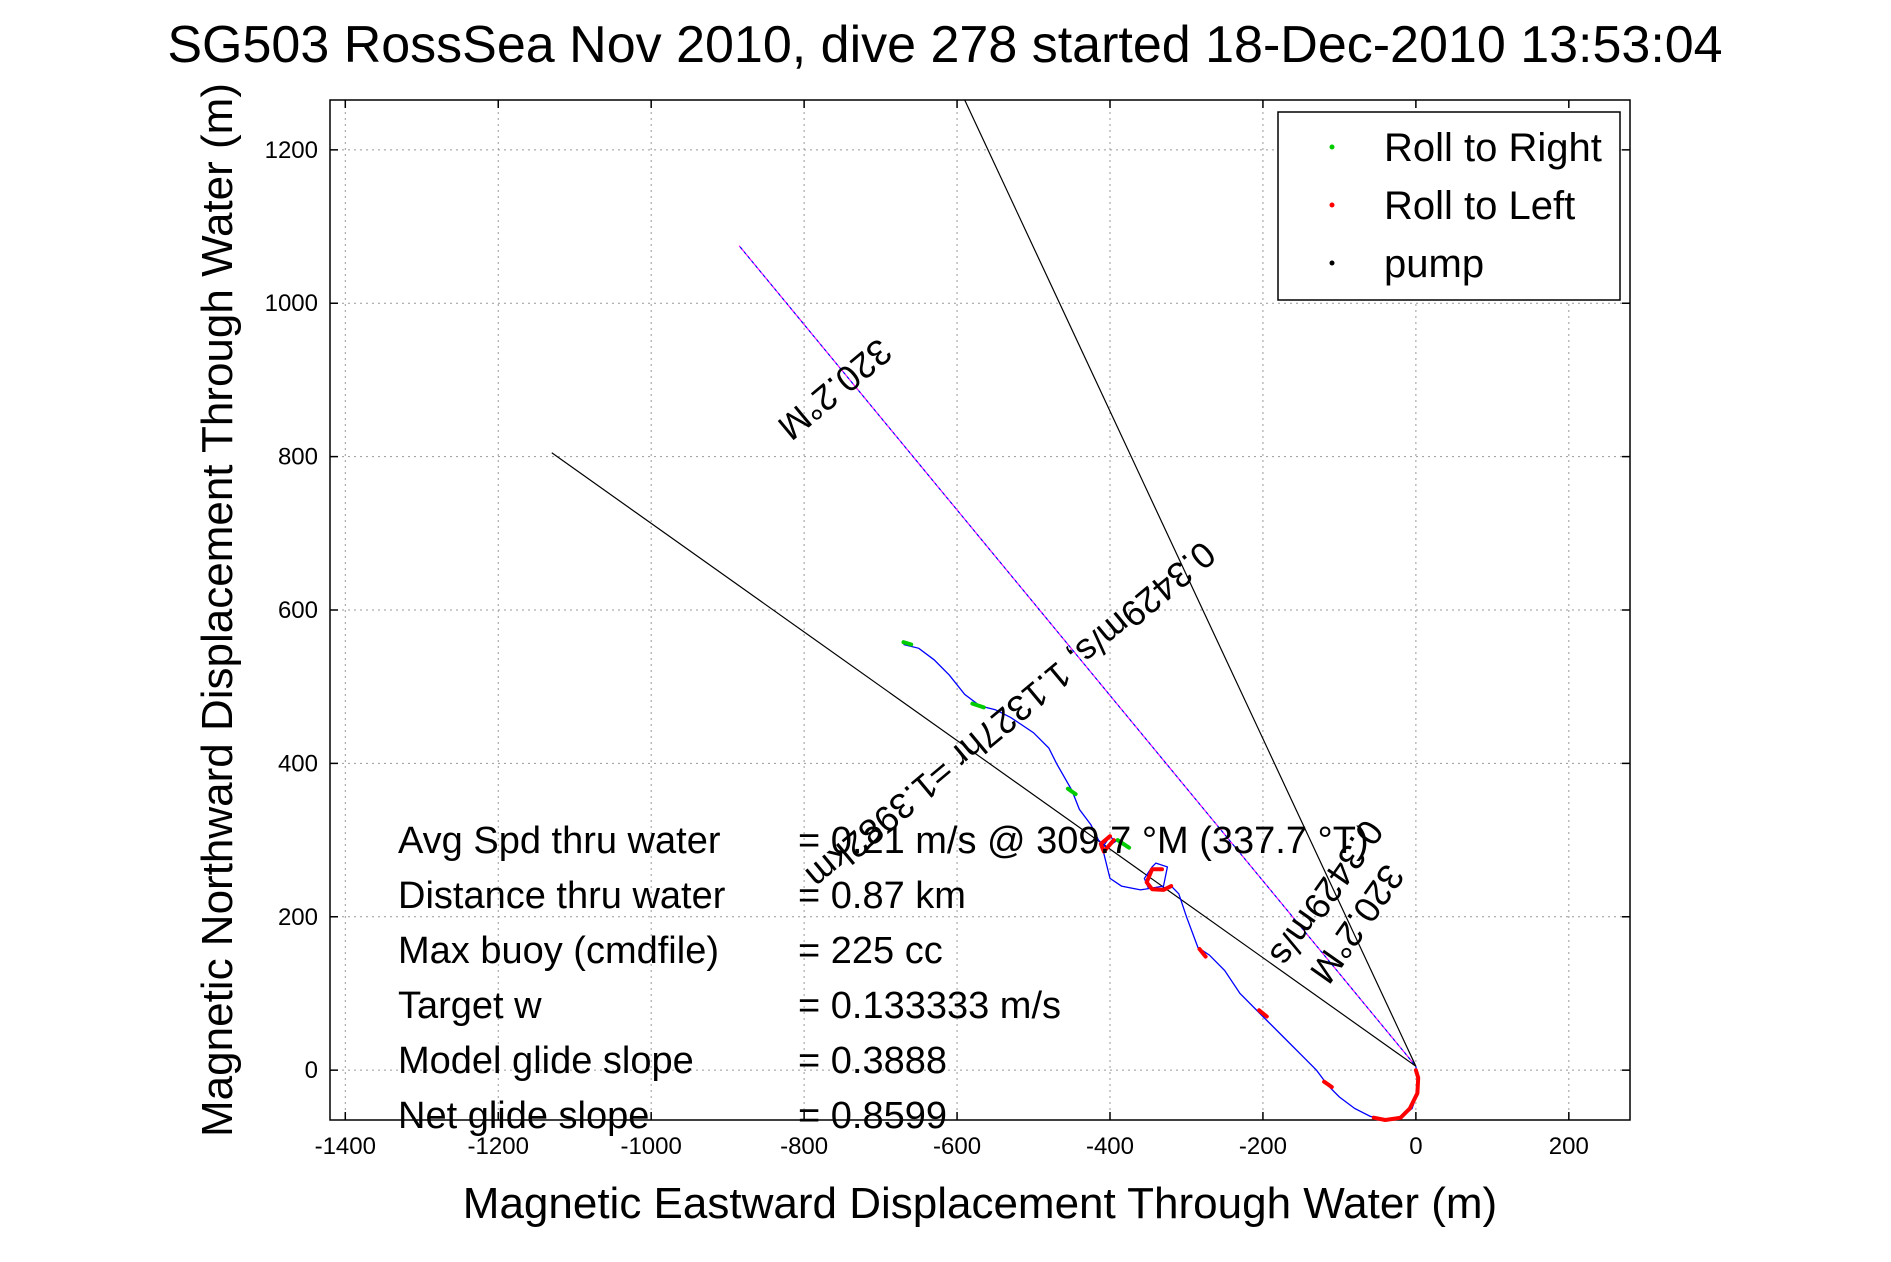 This screenshot has width=1891, height=1262. I want to click on legend-box, so click(1449, 206).